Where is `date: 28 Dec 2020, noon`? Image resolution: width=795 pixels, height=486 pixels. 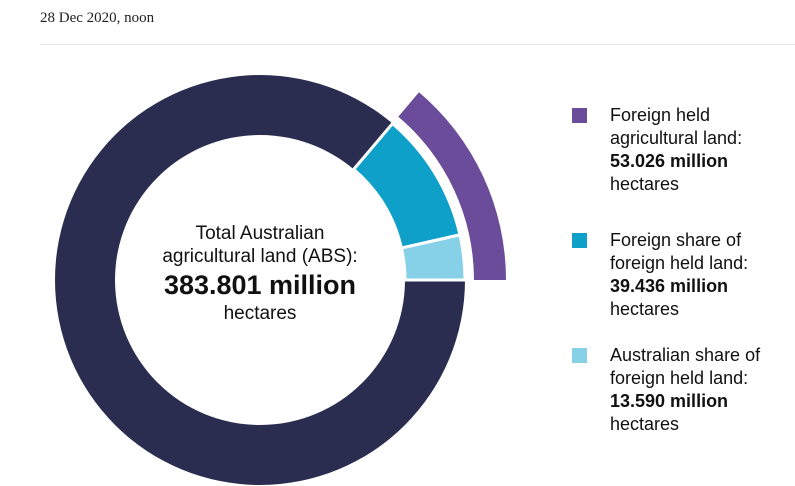 date: 28 Dec 2020, noon is located at coordinates (97, 18).